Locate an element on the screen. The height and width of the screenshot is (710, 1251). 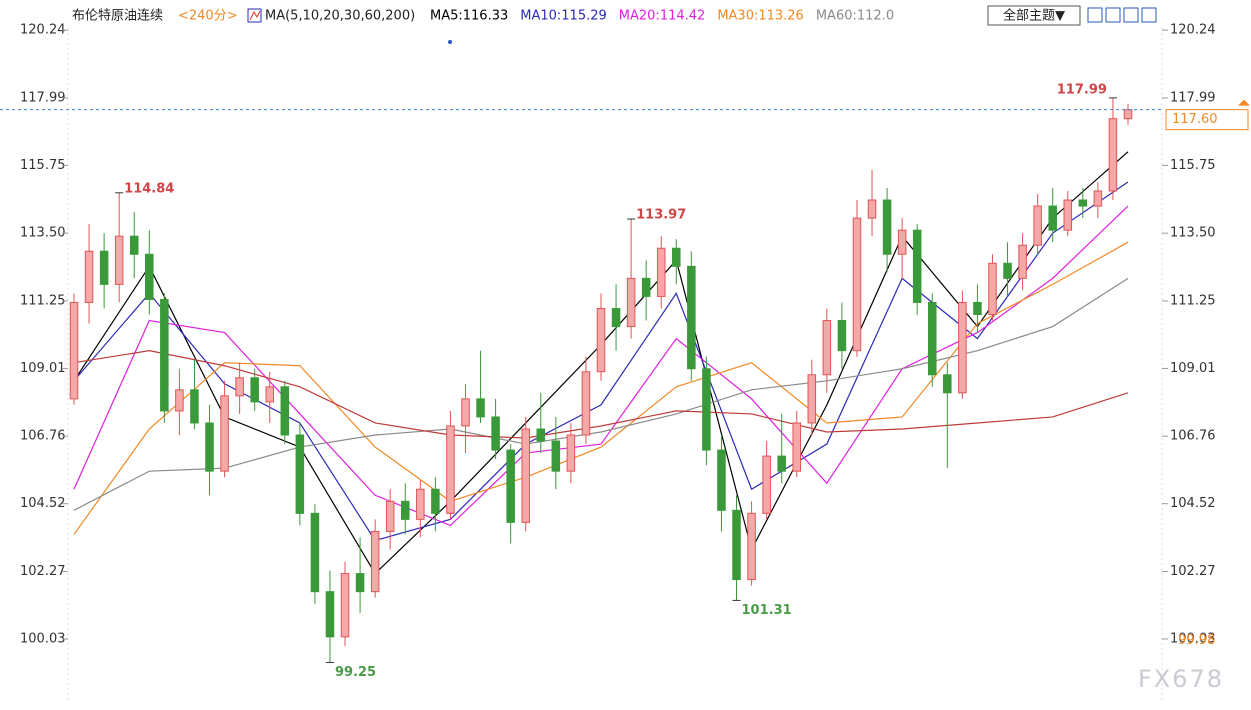
annotation-label: 113.97 is located at coordinates (661, 215).